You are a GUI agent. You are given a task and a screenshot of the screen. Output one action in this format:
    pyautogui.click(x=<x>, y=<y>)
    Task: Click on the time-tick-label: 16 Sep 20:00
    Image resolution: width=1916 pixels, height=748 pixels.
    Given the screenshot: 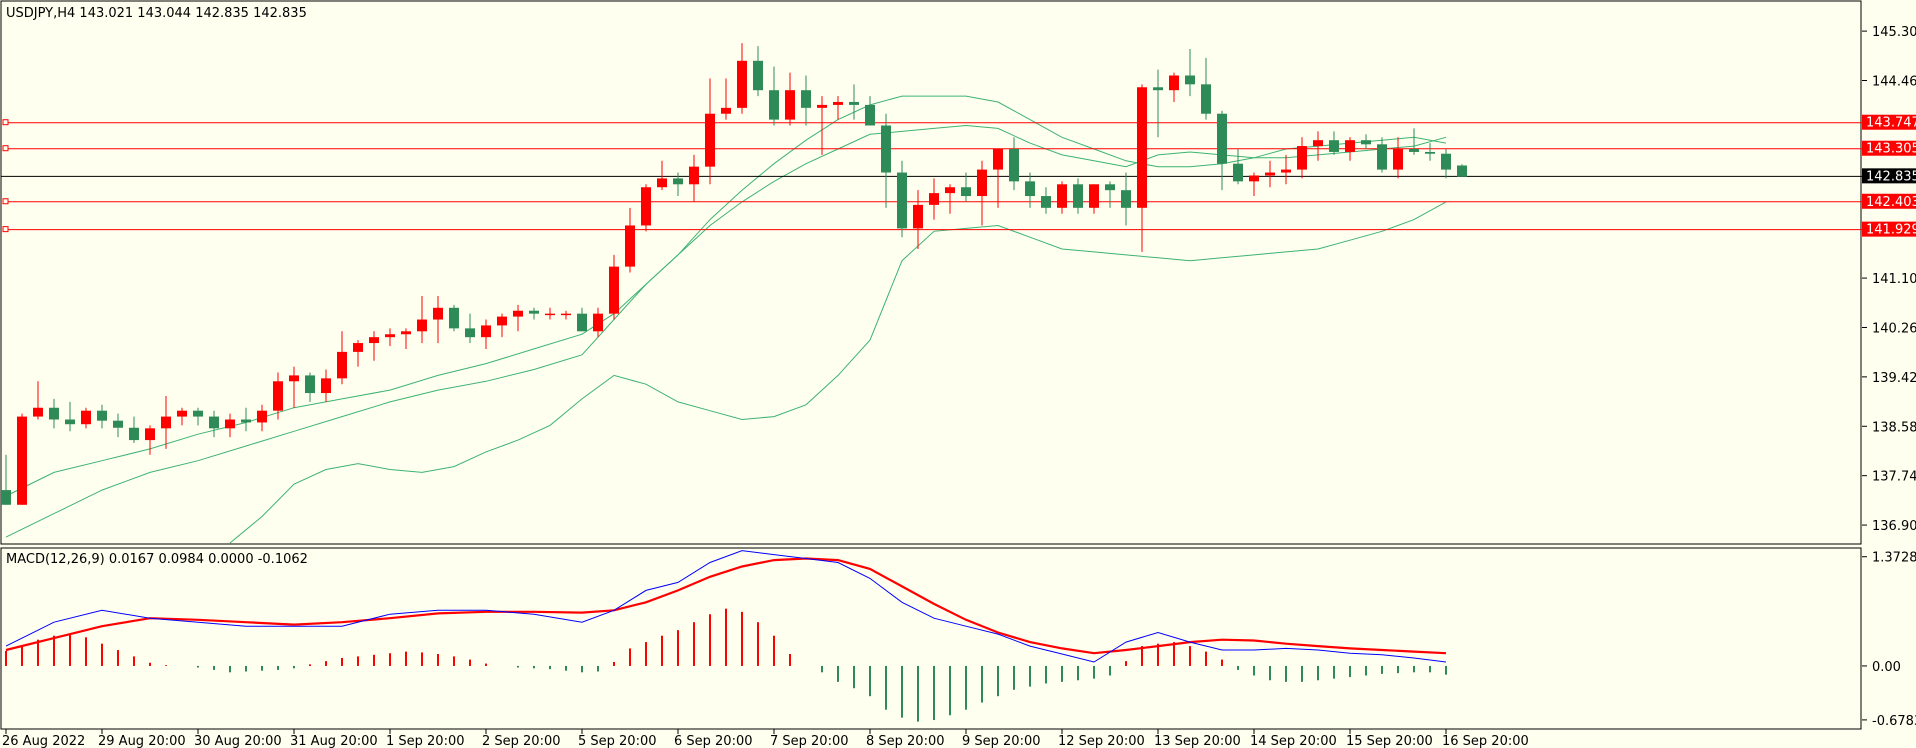 What is the action you would take?
    pyautogui.click(x=1485, y=741)
    